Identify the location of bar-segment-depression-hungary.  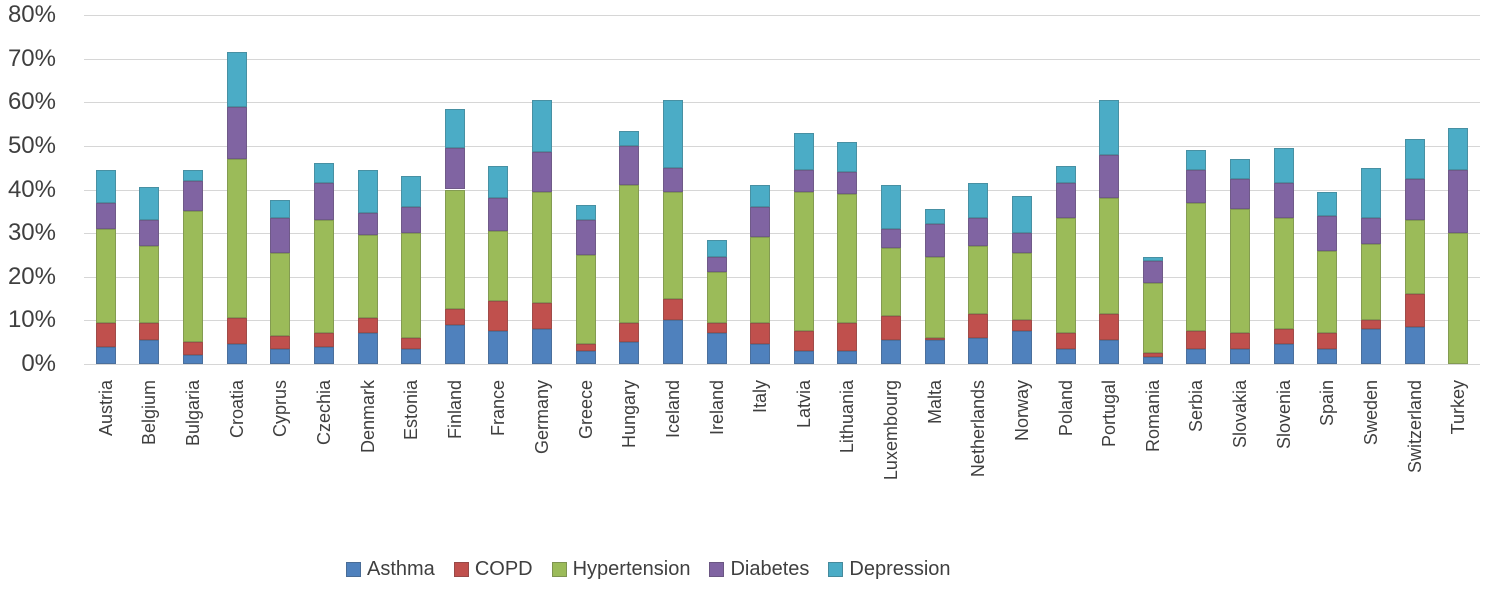
(629, 138).